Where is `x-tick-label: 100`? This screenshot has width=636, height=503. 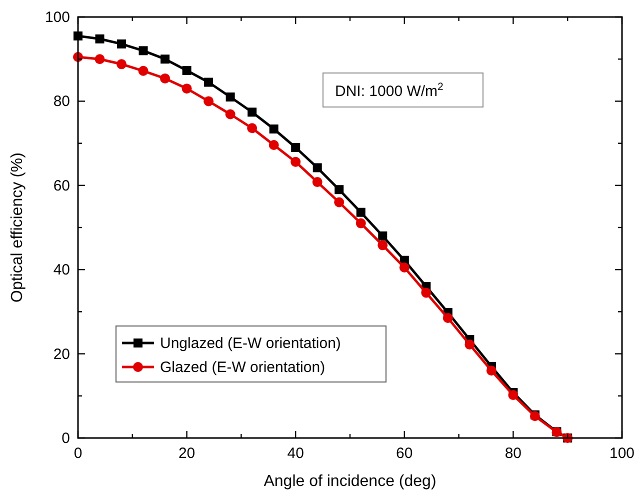 x-tick-label: 100 is located at coordinates (622, 453).